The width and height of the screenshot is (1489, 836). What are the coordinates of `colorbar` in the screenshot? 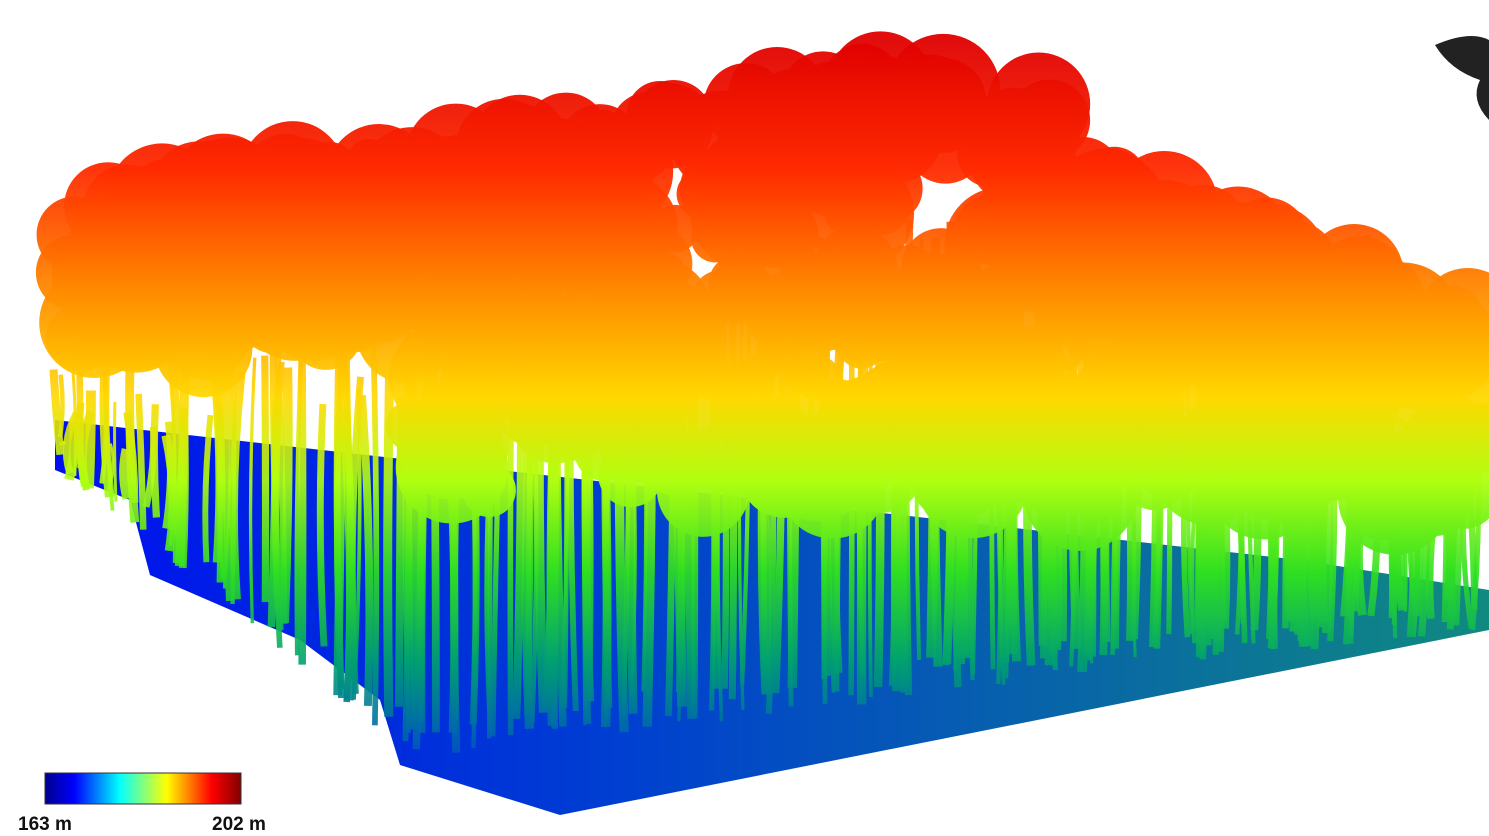 It's located at (143, 788).